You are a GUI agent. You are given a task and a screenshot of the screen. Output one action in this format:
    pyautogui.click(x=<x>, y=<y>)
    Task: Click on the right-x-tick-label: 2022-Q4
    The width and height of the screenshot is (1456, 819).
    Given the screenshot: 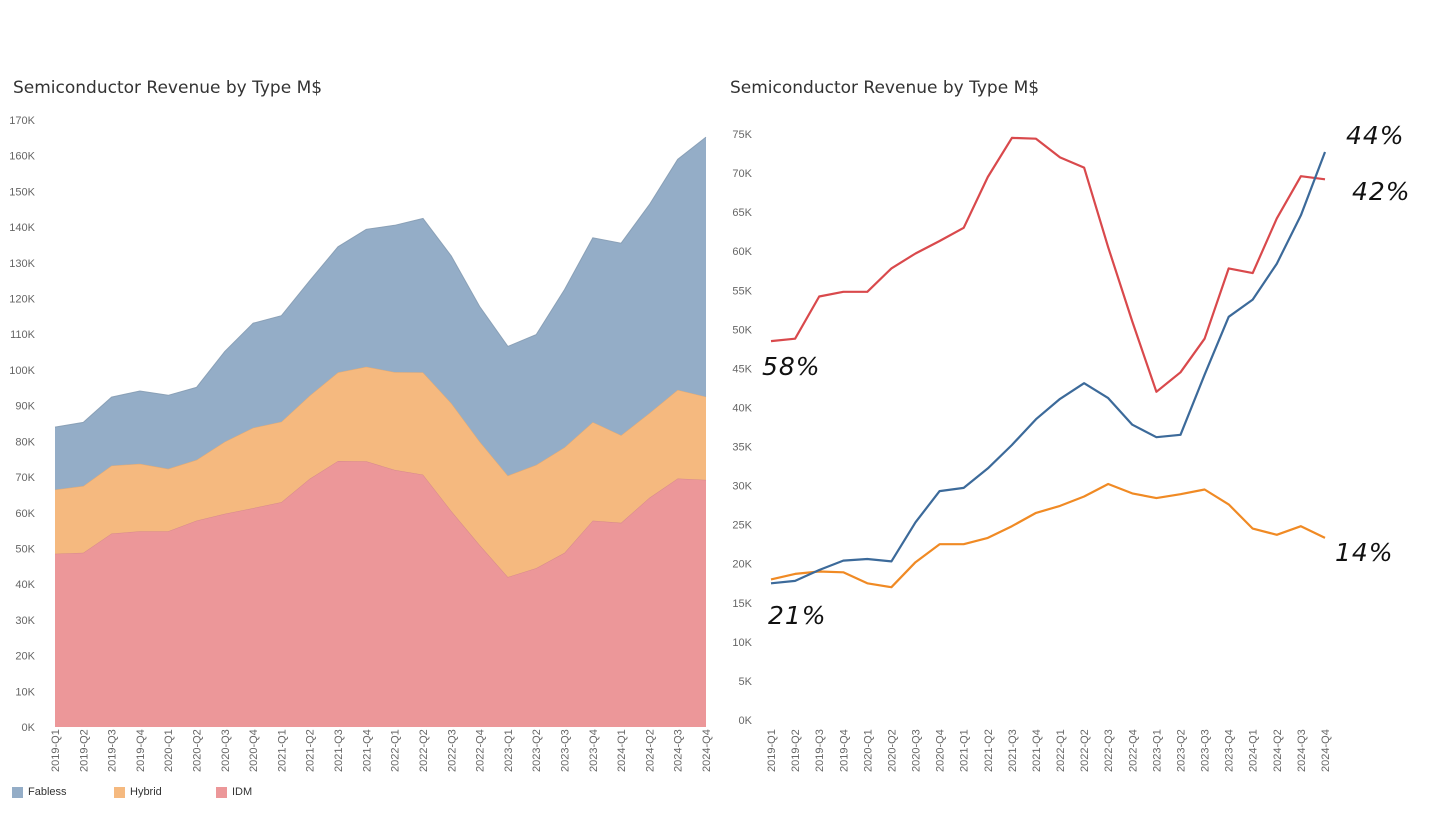 What is the action you would take?
    pyautogui.click(x=1133, y=750)
    